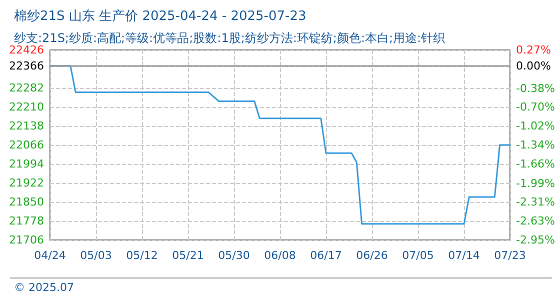 The image size is (560, 300). I want to click on x-tick-label: 06/17, so click(326, 255).